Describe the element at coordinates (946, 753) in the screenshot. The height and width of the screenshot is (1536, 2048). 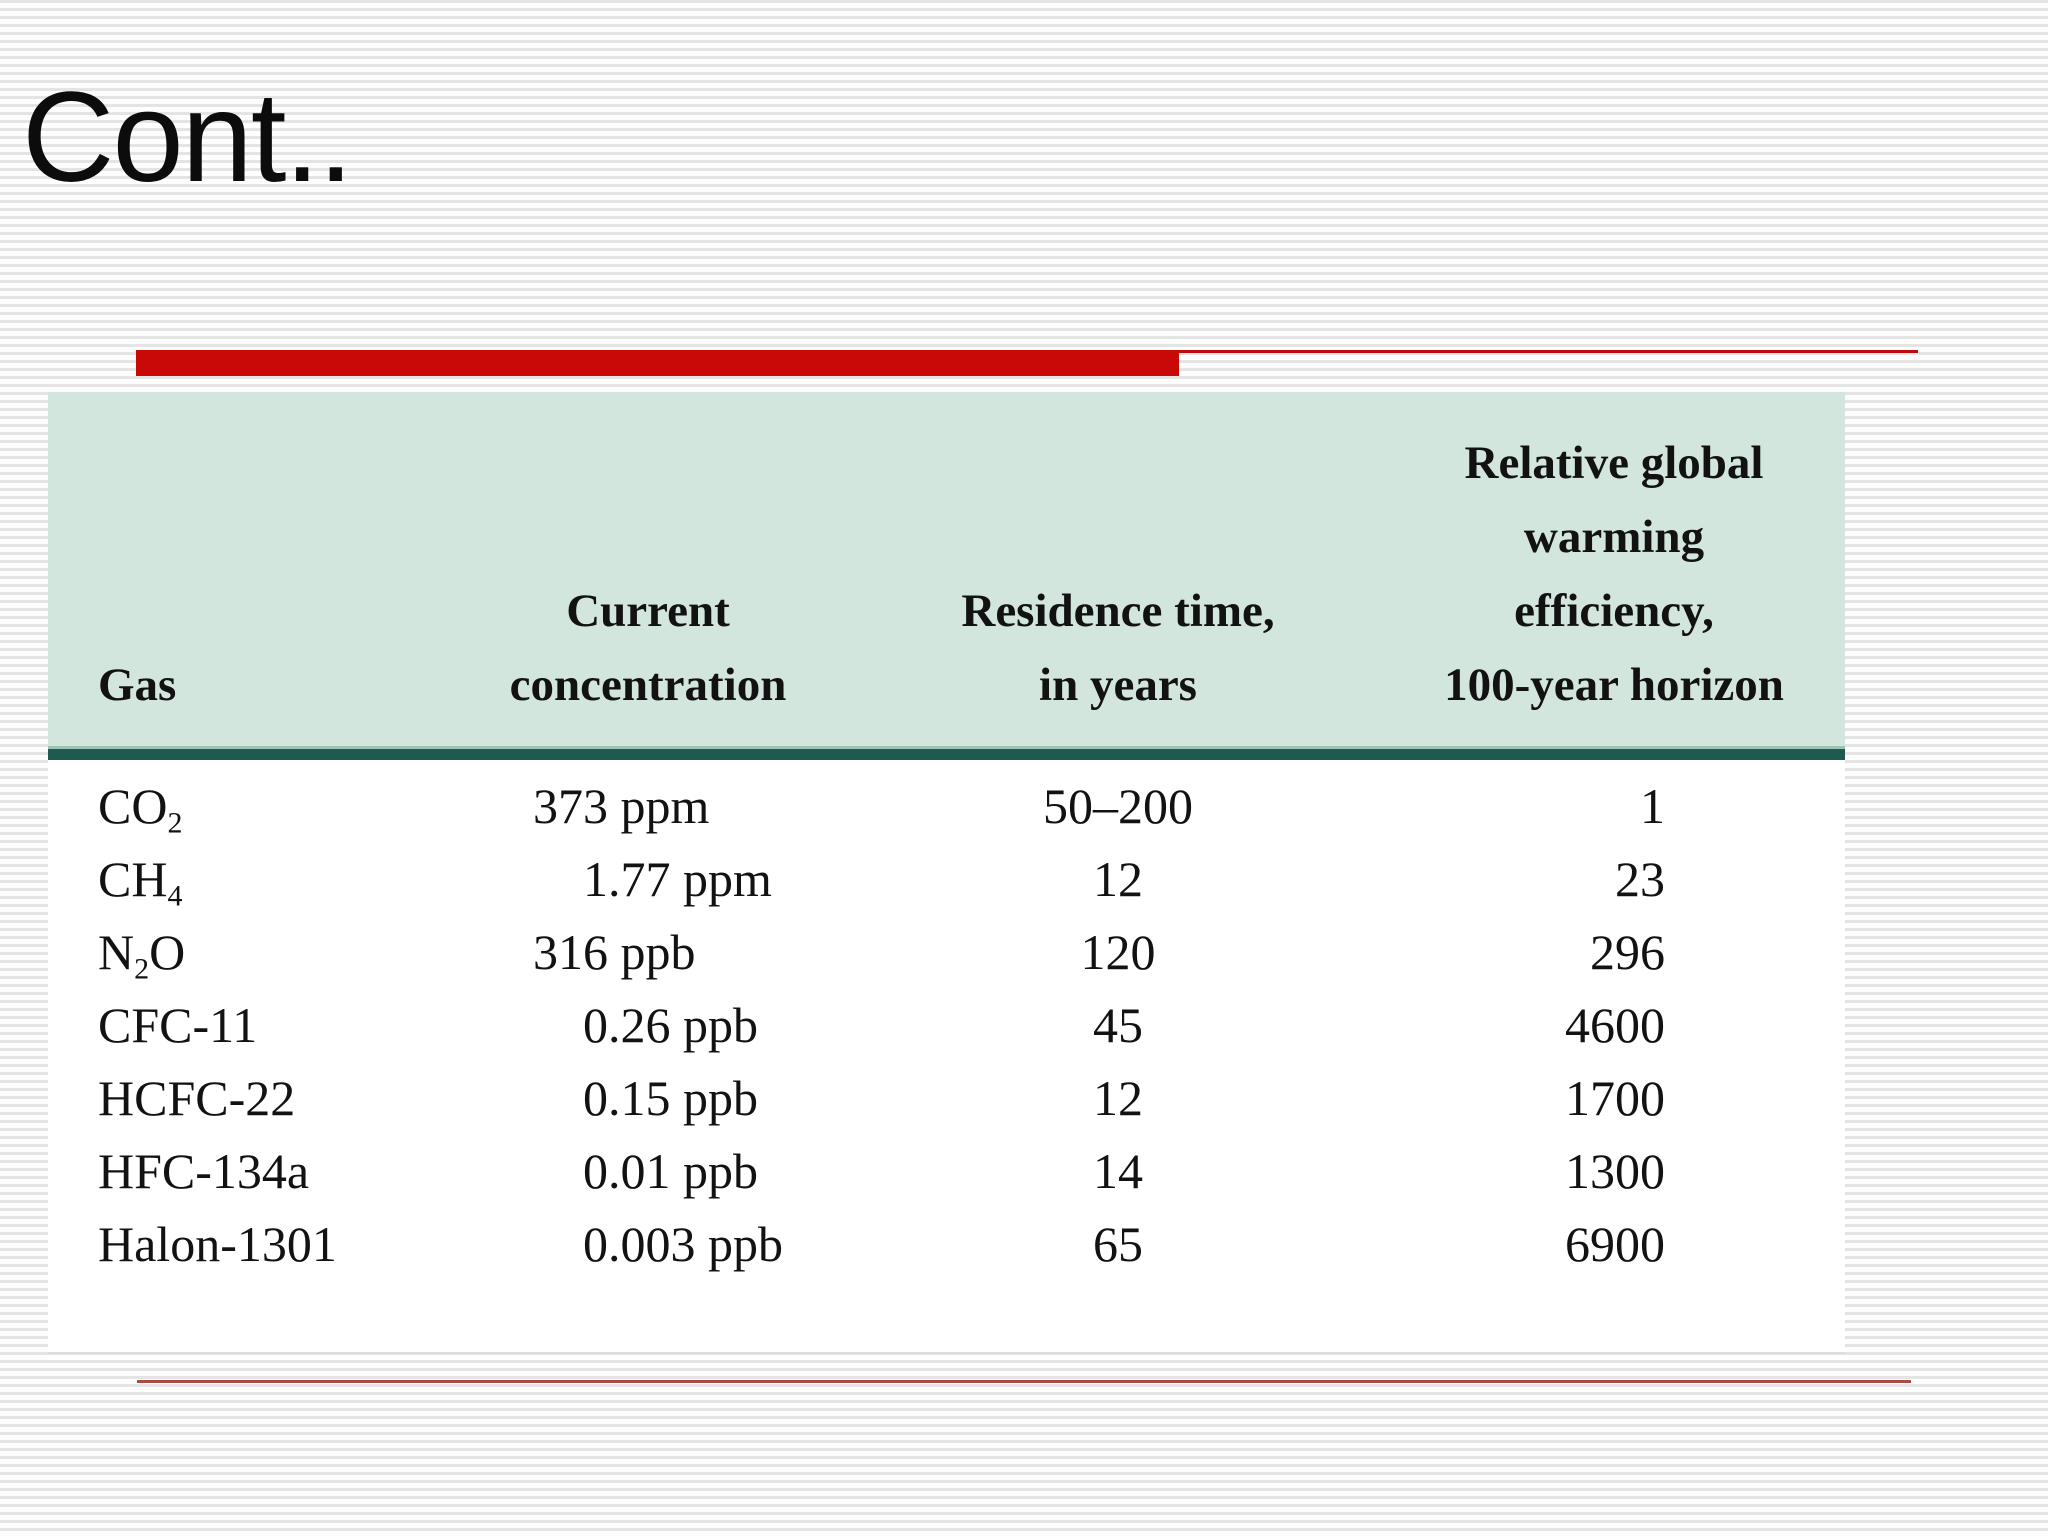
I see `header-divider-rule` at that location.